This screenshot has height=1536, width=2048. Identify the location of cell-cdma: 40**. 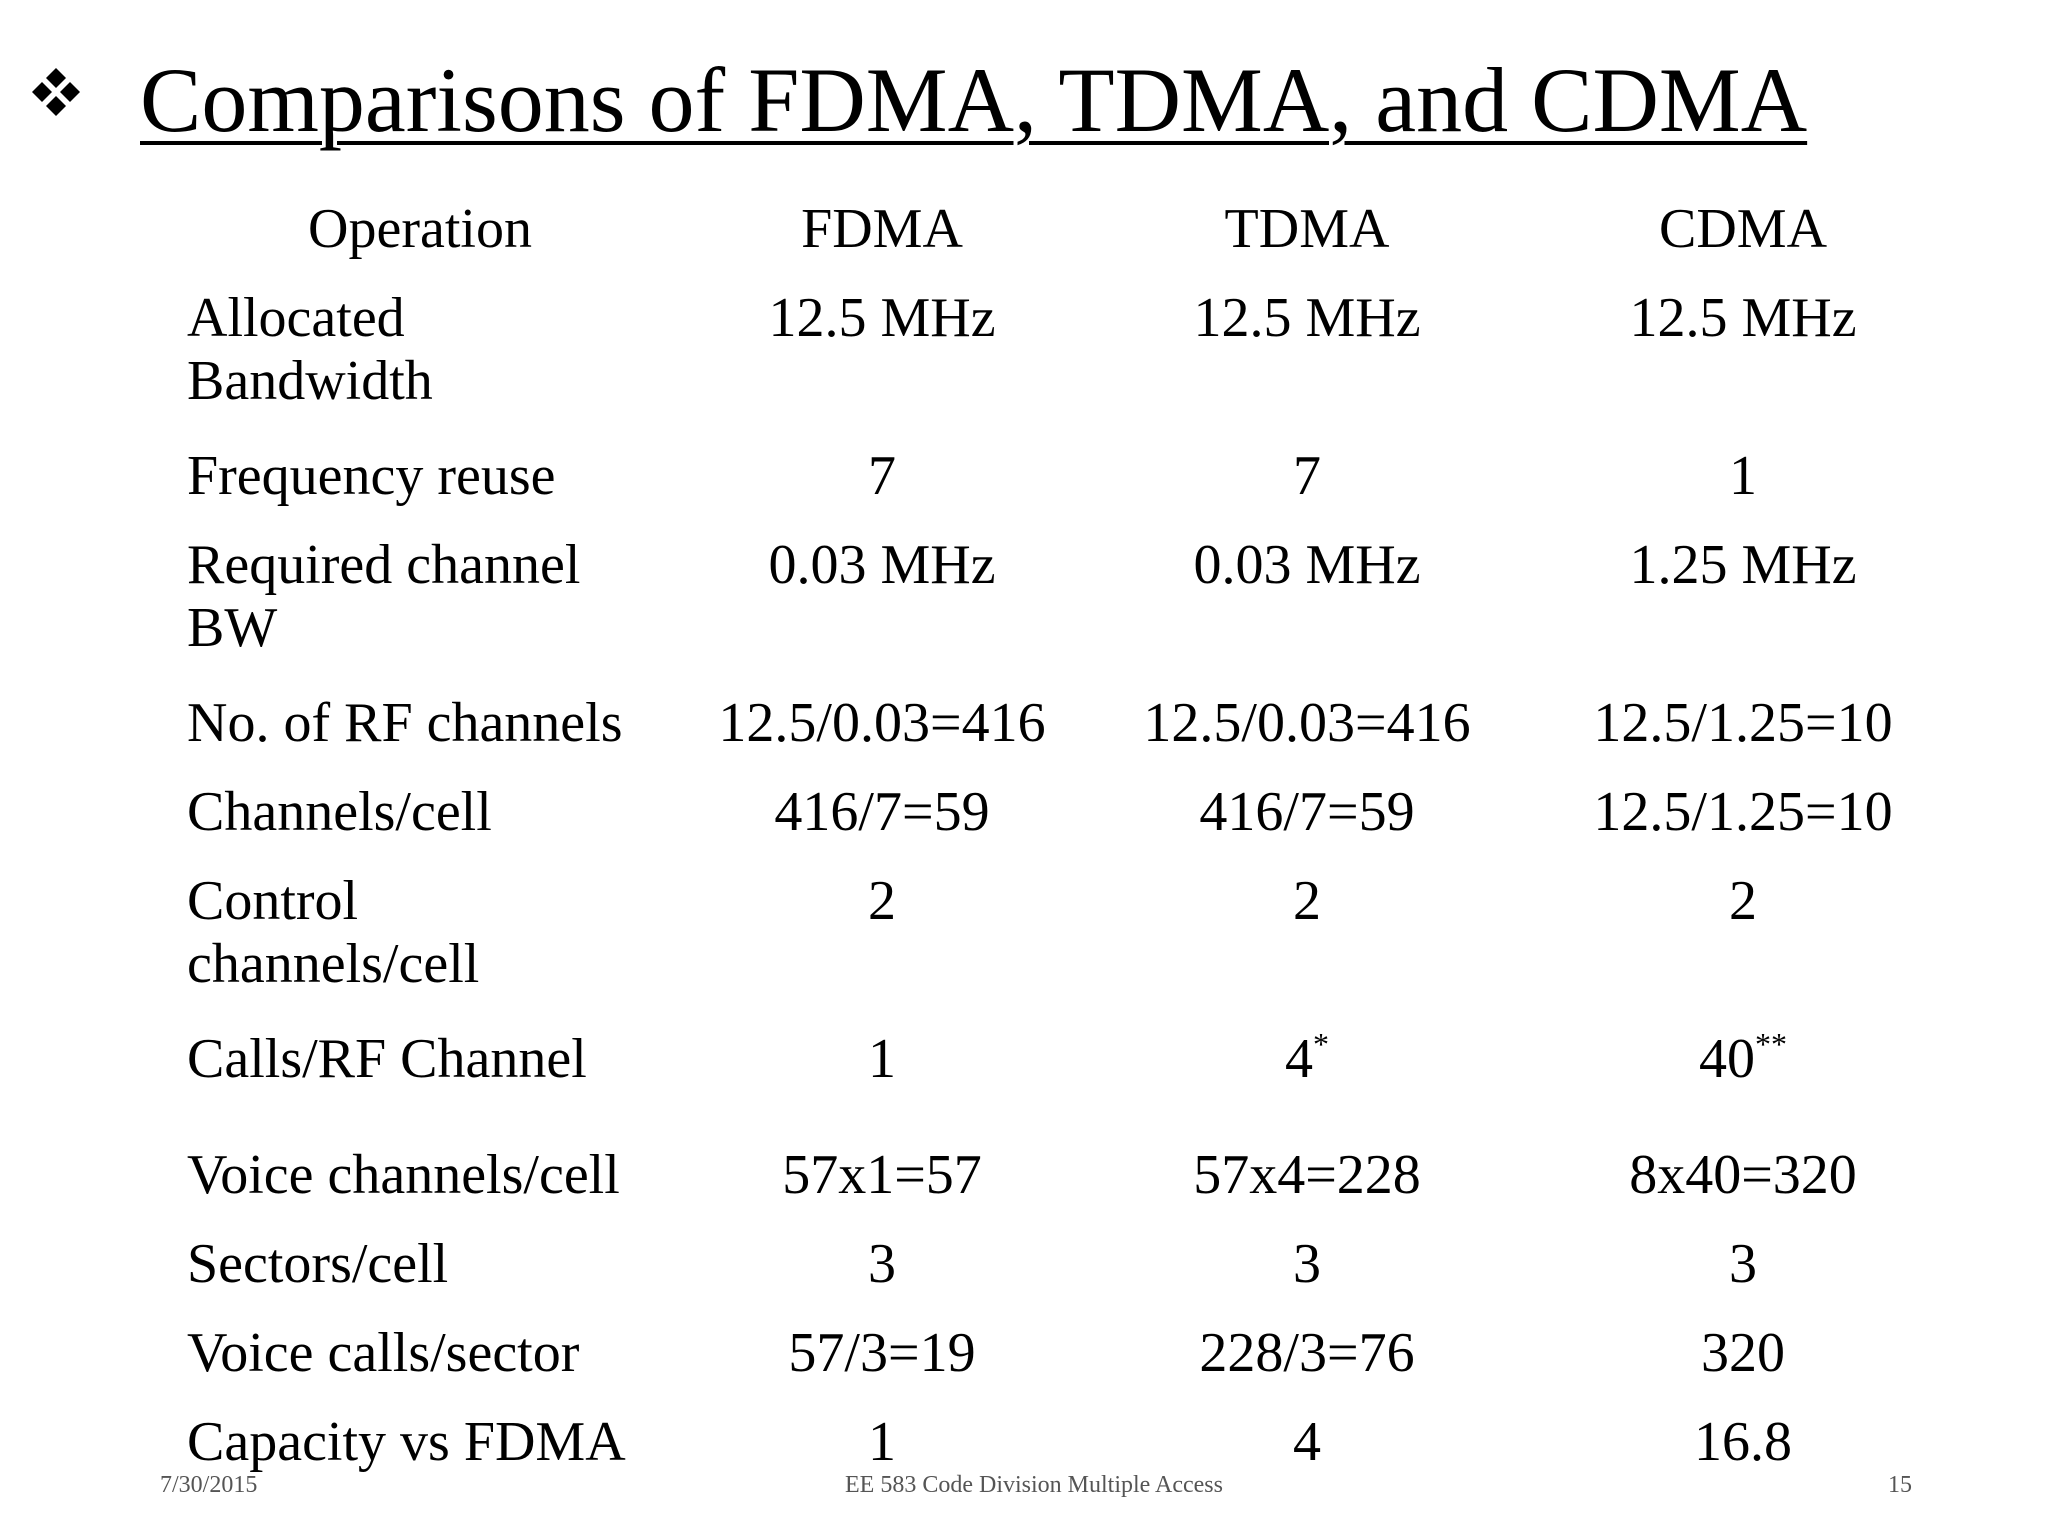
(1743, 1059).